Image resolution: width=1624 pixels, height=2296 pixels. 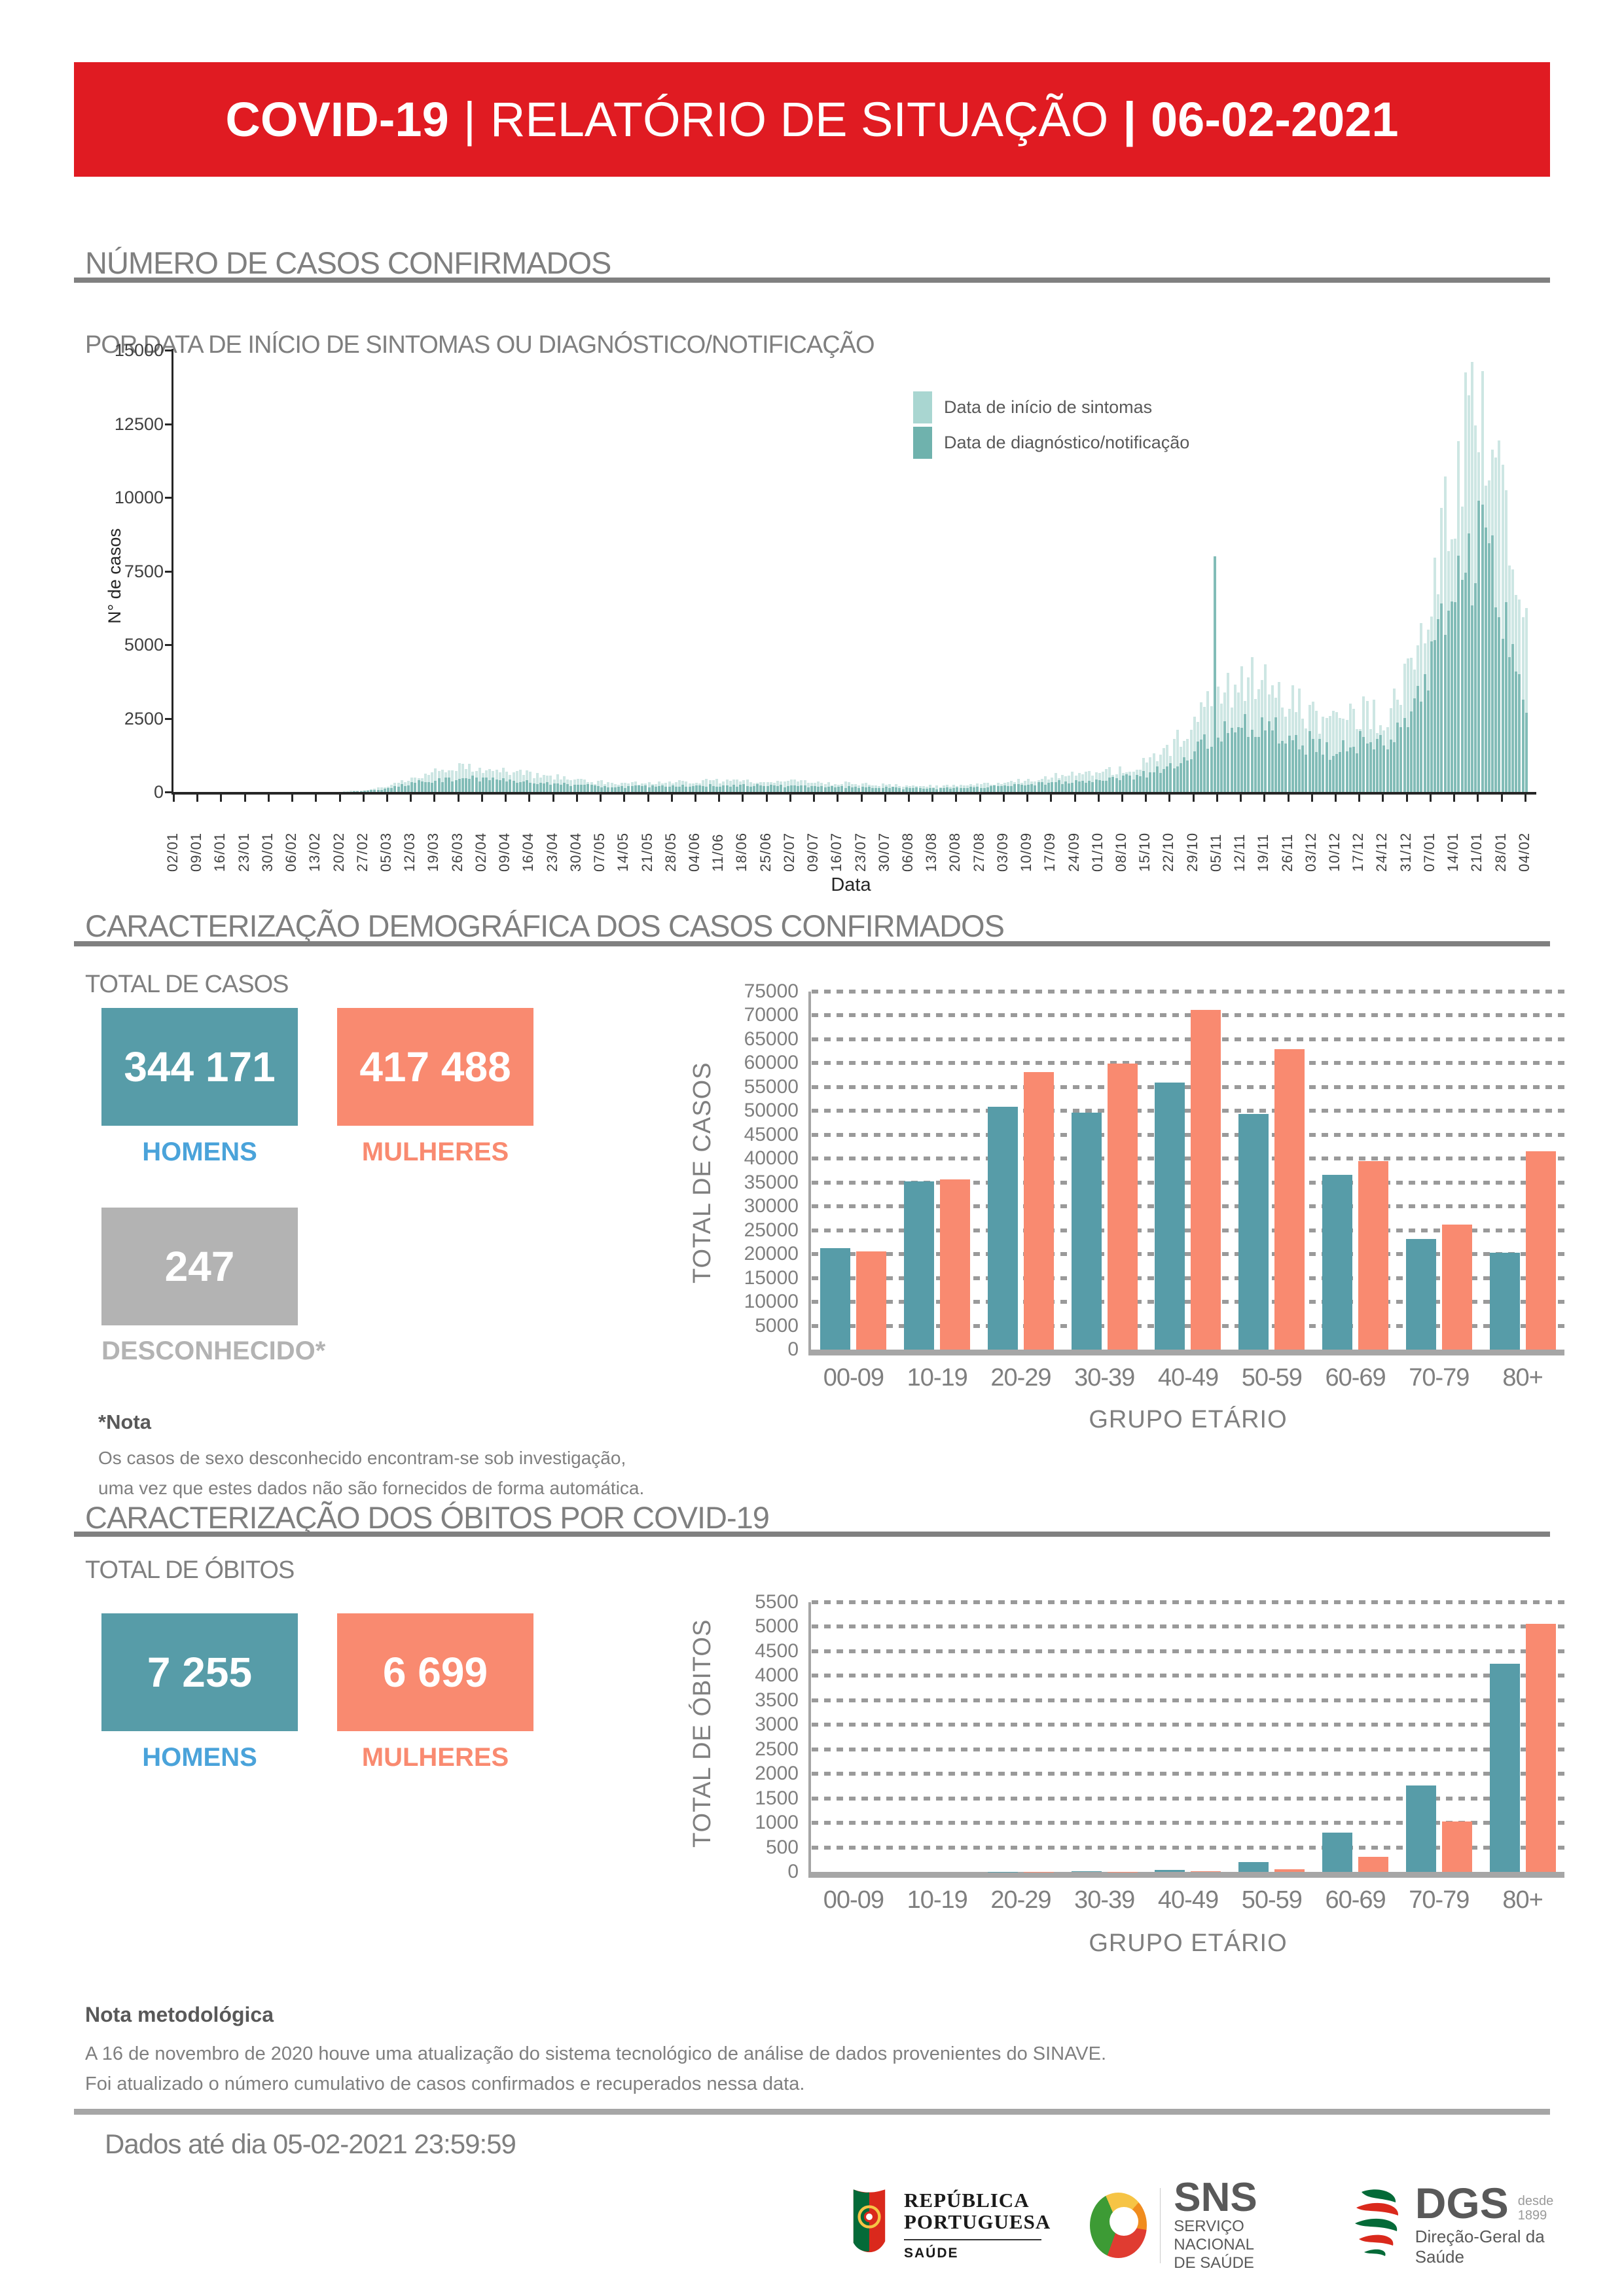 I want to click on timeline-y-tick-label: 5000, so click(x=144, y=645).